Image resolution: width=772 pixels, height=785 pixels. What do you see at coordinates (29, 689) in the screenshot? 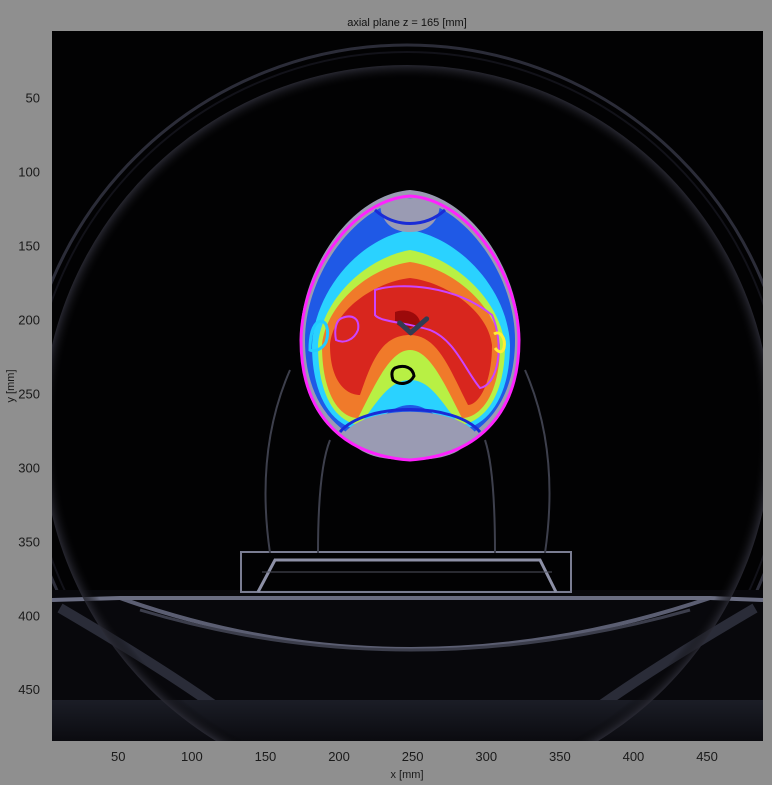
I see `y-tick-label: 450` at bounding box center [29, 689].